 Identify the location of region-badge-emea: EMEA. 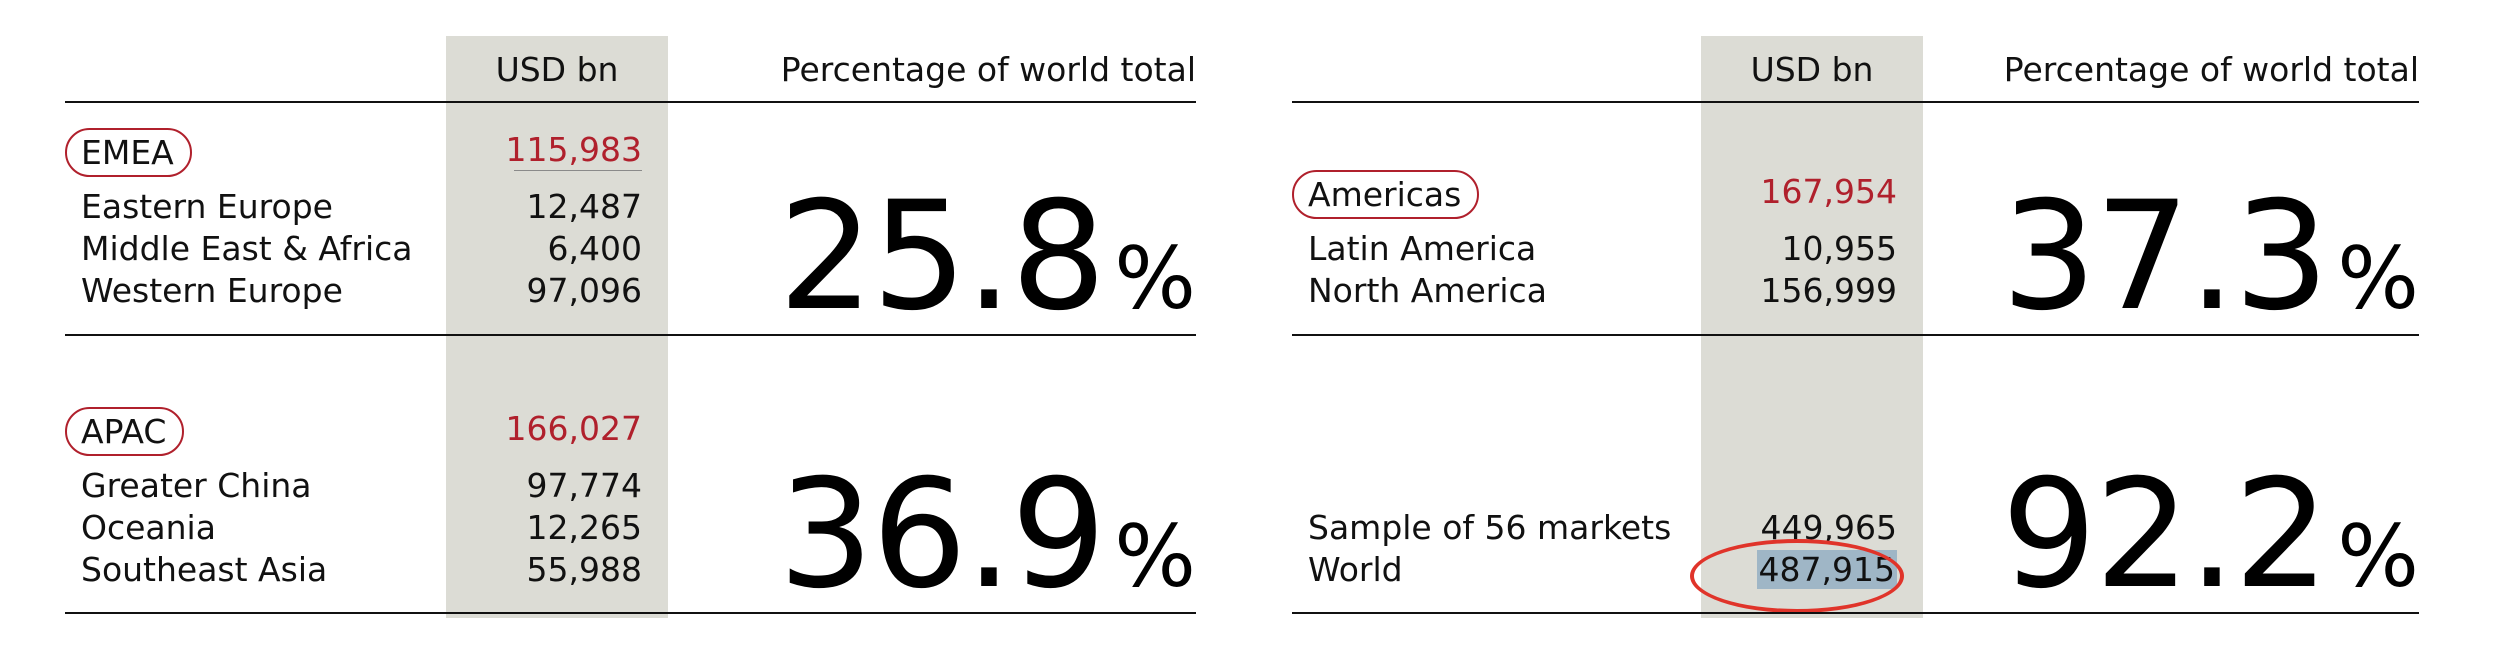
(128, 152).